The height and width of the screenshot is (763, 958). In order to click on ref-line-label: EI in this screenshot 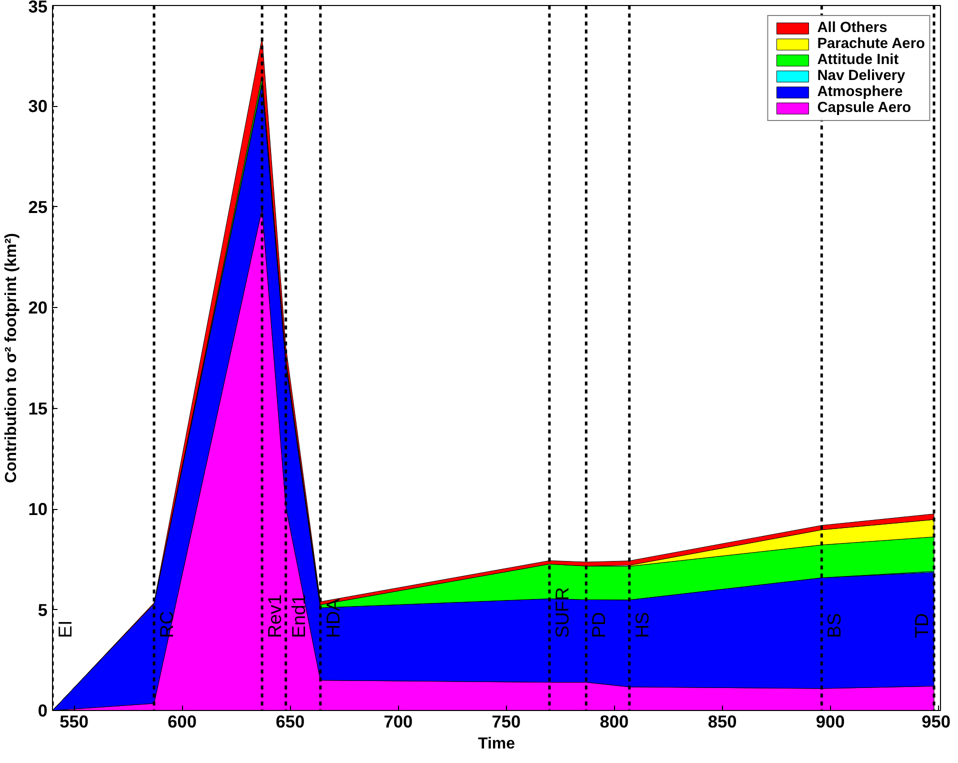, I will do `click(65, 629)`.